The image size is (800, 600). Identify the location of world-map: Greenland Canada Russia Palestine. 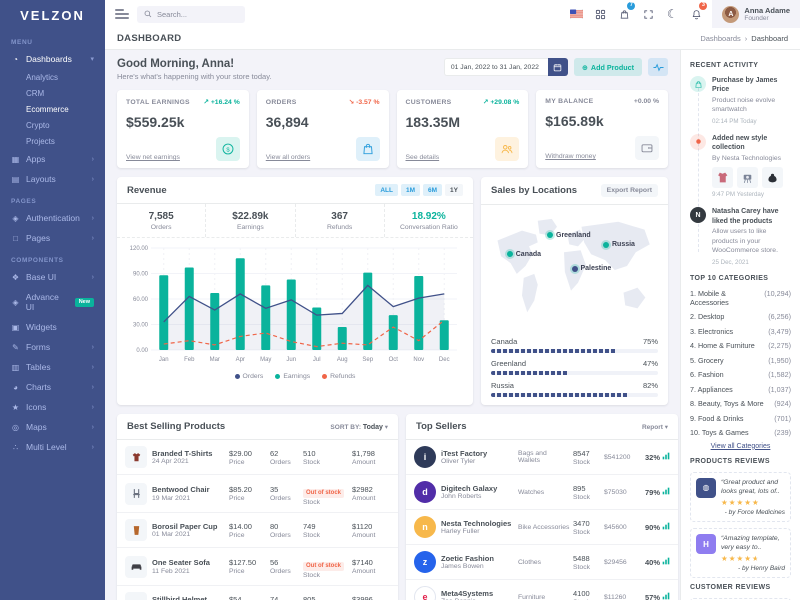
(574, 268).